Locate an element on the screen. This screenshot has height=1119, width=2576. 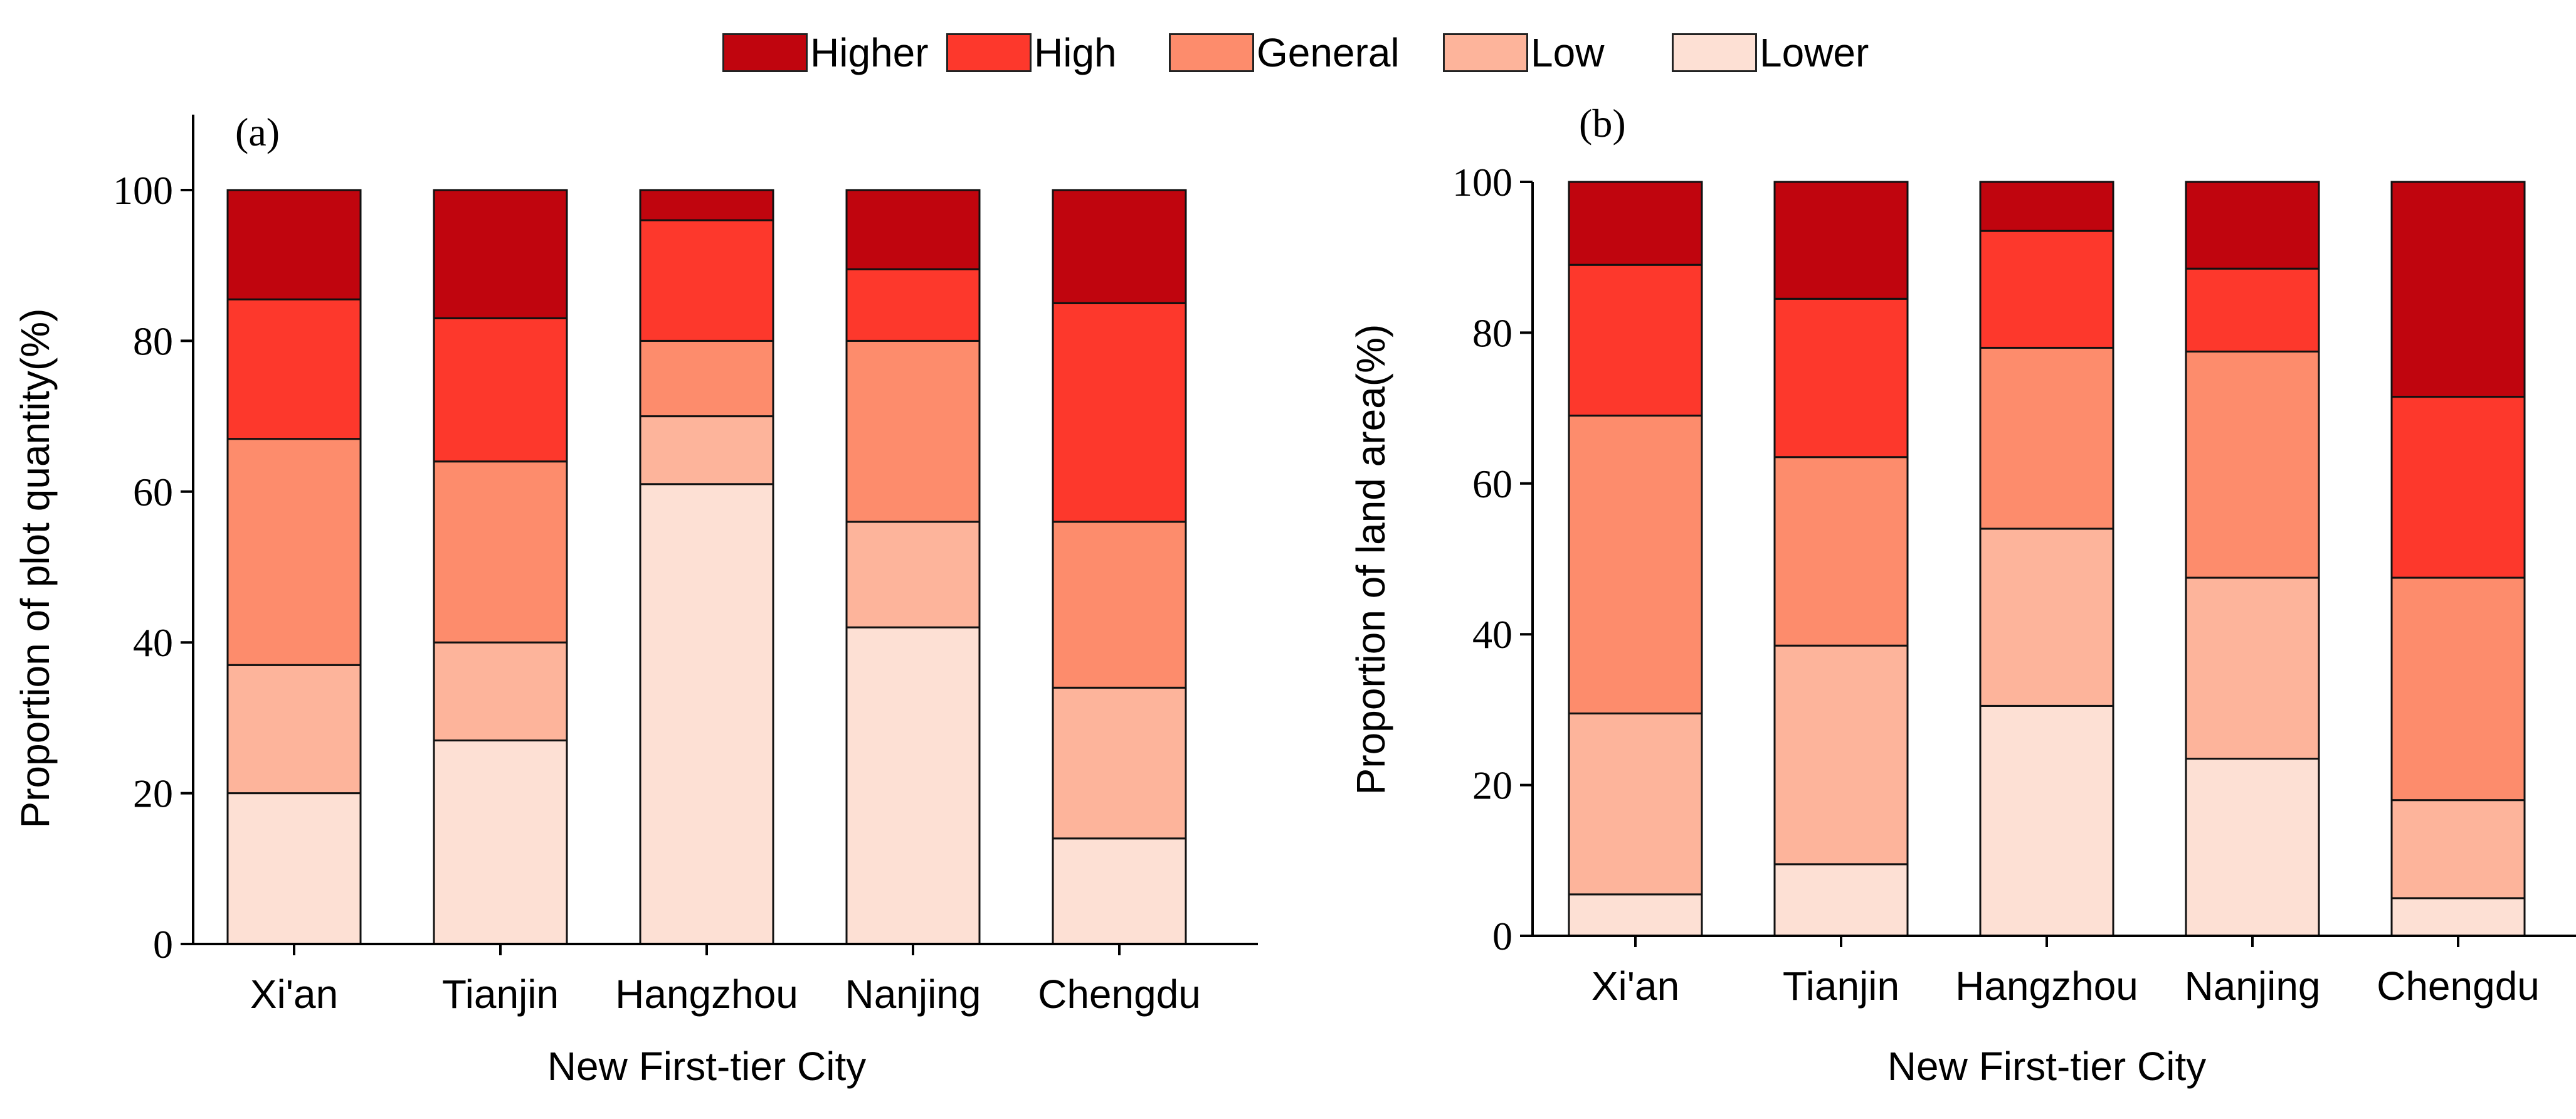
bar-segment-a-xi-an-higher is located at coordinates (294, 244).